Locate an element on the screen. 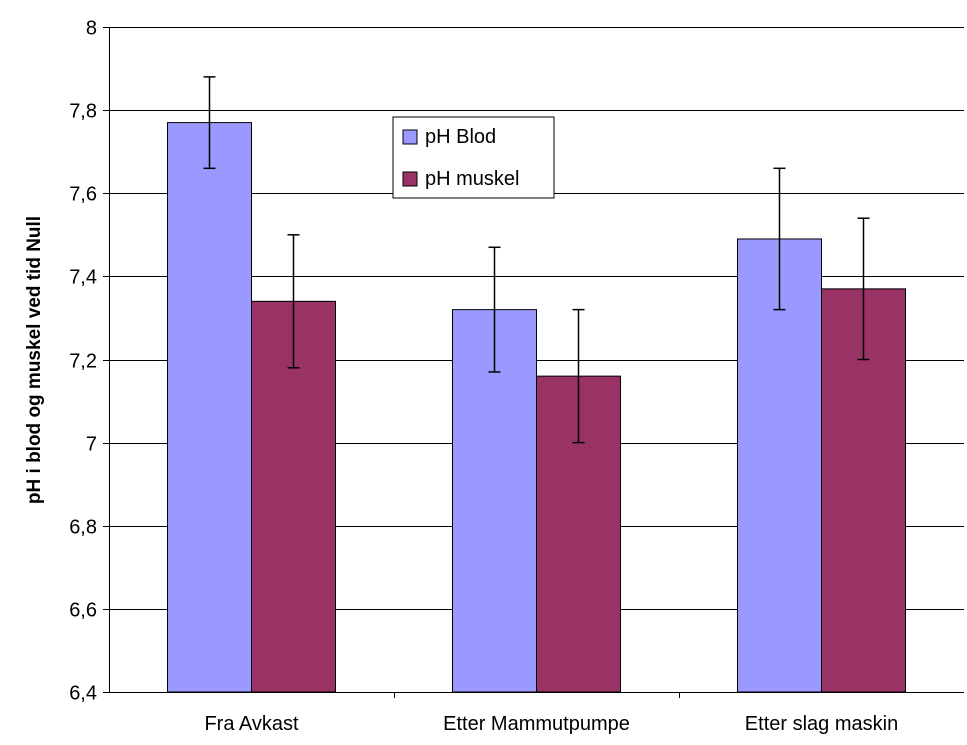 The image size is (967, 745). legend-label-ph-blod: pH Blod is located at coordinates (460, 137).